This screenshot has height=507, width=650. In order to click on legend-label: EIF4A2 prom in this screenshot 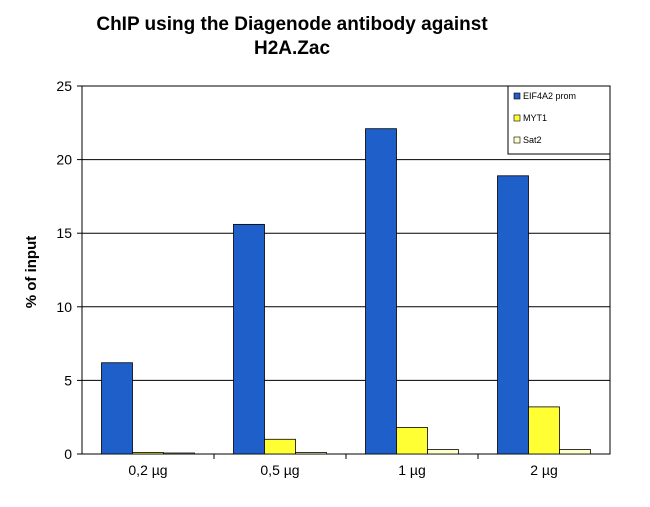, I will do `click(549, 96)`.